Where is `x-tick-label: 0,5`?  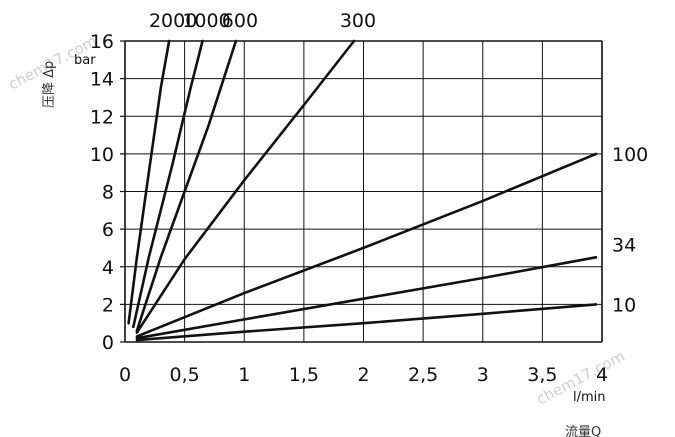
x-tick-label: 0,5 is located at coordinates (185, 375).